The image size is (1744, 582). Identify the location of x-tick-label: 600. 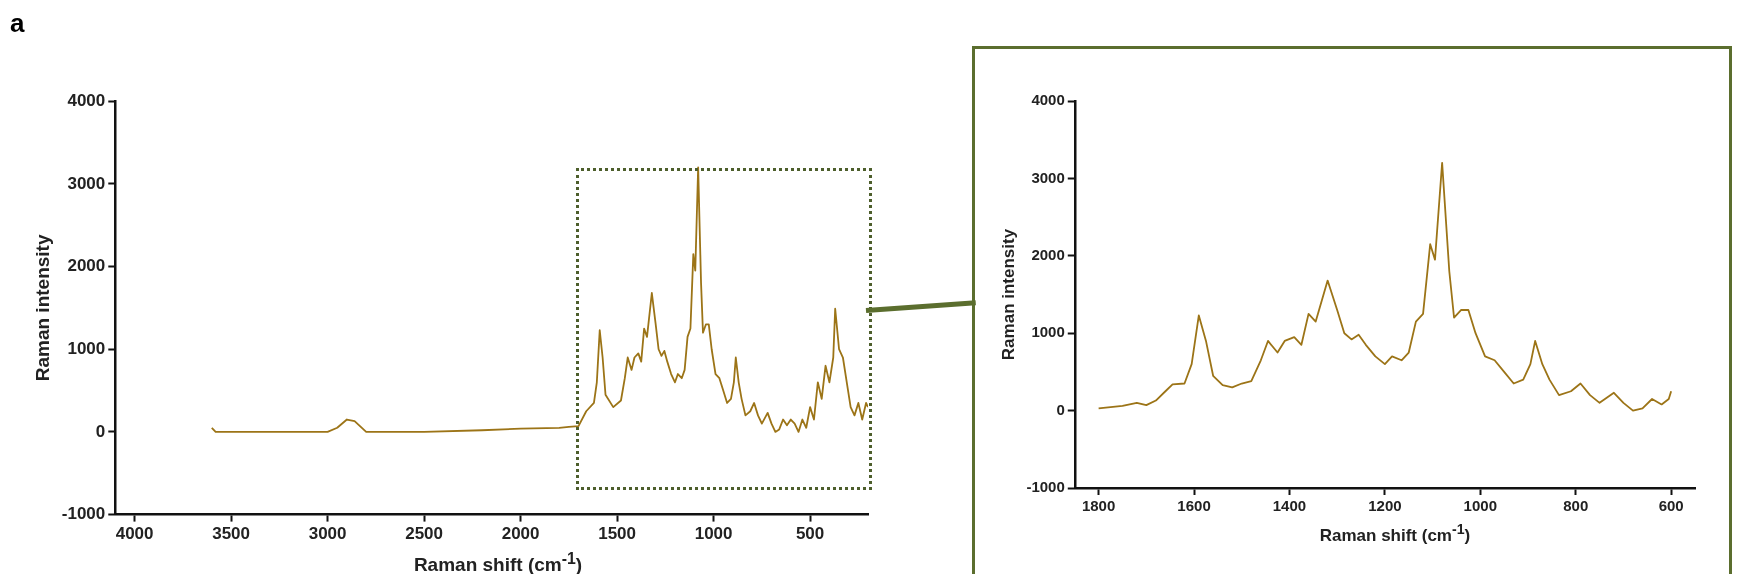
(1671, 506).